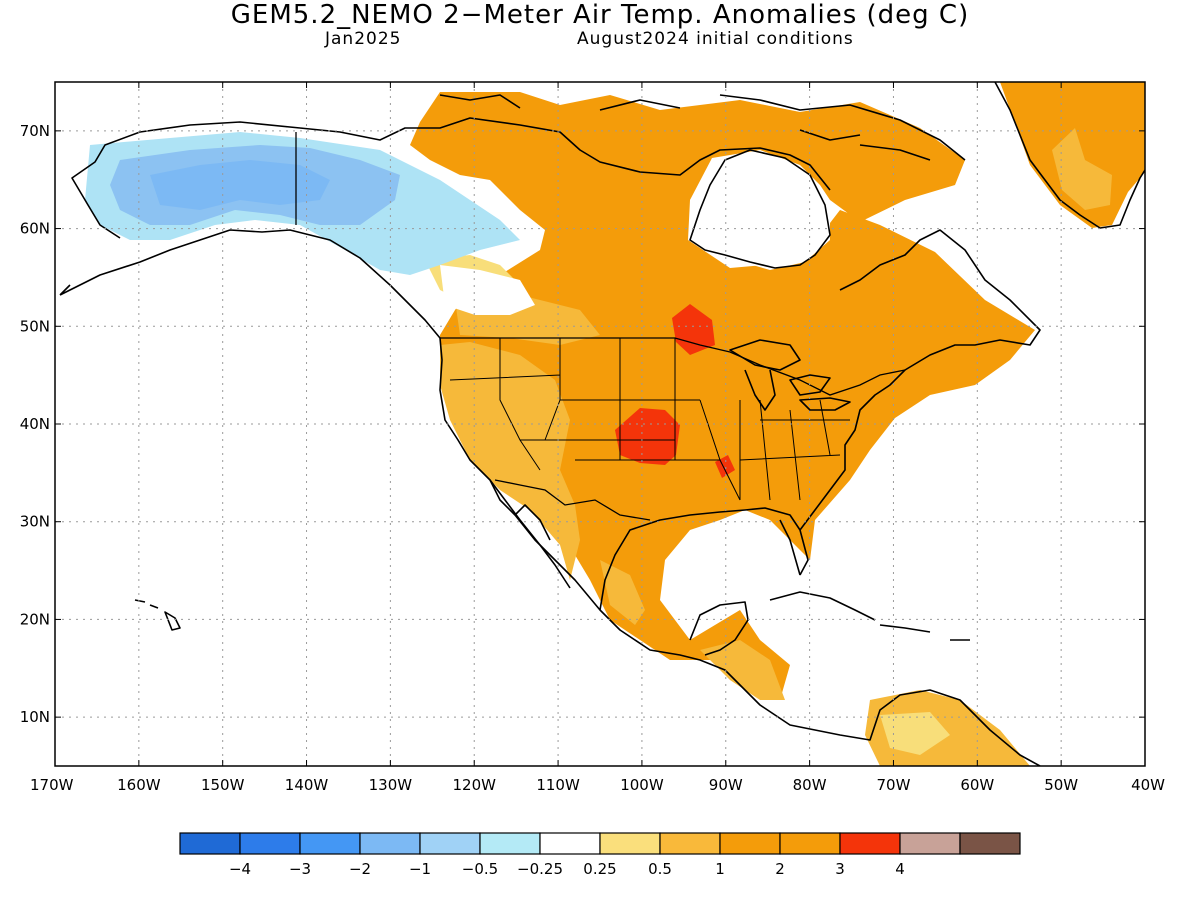 Image resolution: width=1200 pixels, height=900 pixels. I want to click on anomaly-central-america, so click(742, 670).